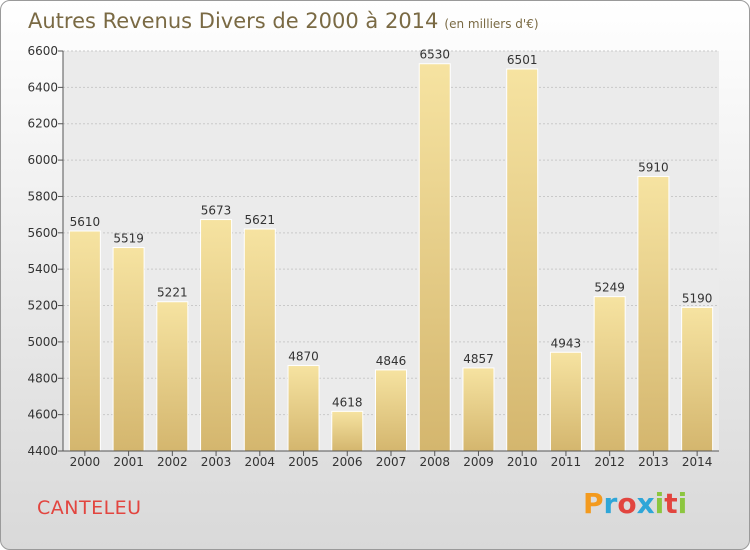  I want to click on proxiti-logo: Proxiti, so click(635, 503).